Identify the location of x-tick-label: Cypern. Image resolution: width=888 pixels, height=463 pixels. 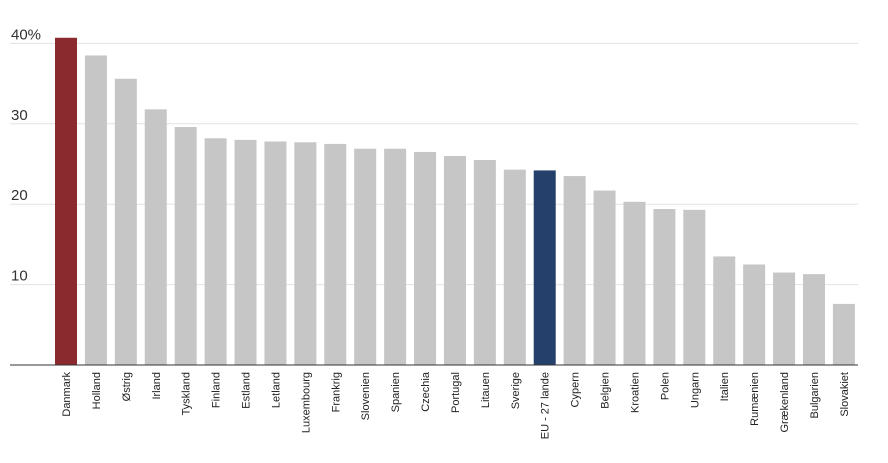
(576, 389).